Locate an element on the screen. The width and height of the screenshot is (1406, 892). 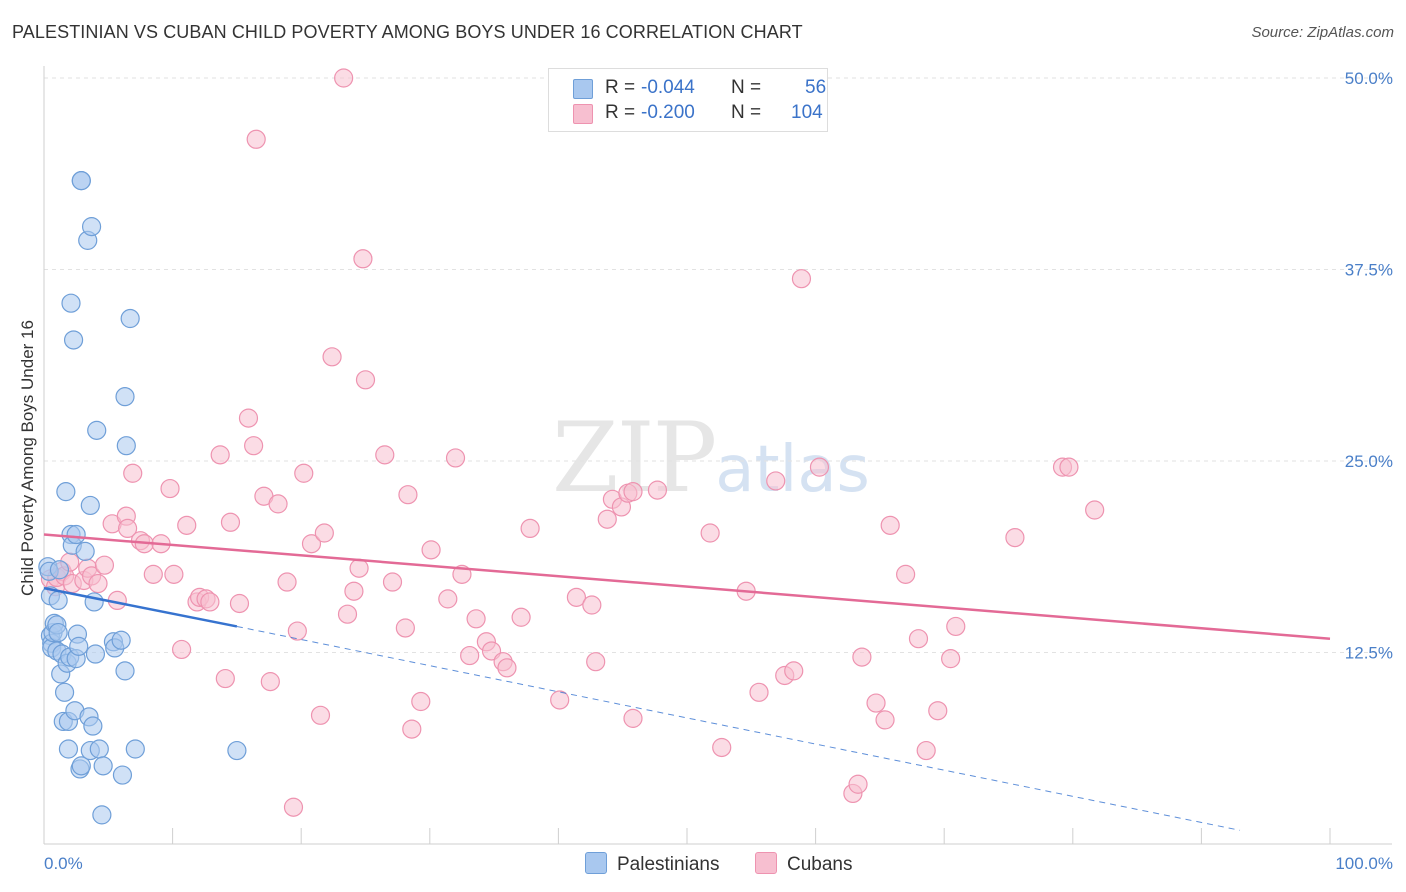
legend-item-cubans: Cubans is located at coordinates (804, 864).